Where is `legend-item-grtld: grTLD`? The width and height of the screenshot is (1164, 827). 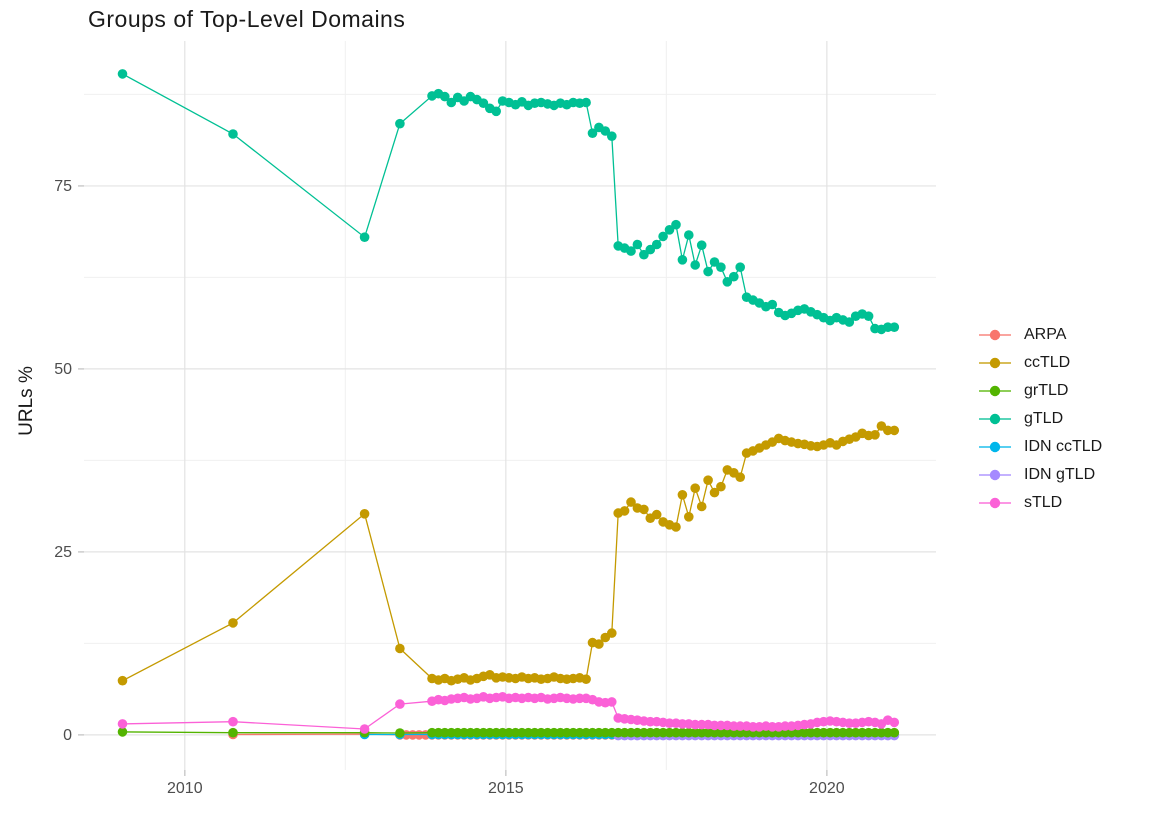 legend-item-grtld: grTLD is located at coordinates (1040, 391).